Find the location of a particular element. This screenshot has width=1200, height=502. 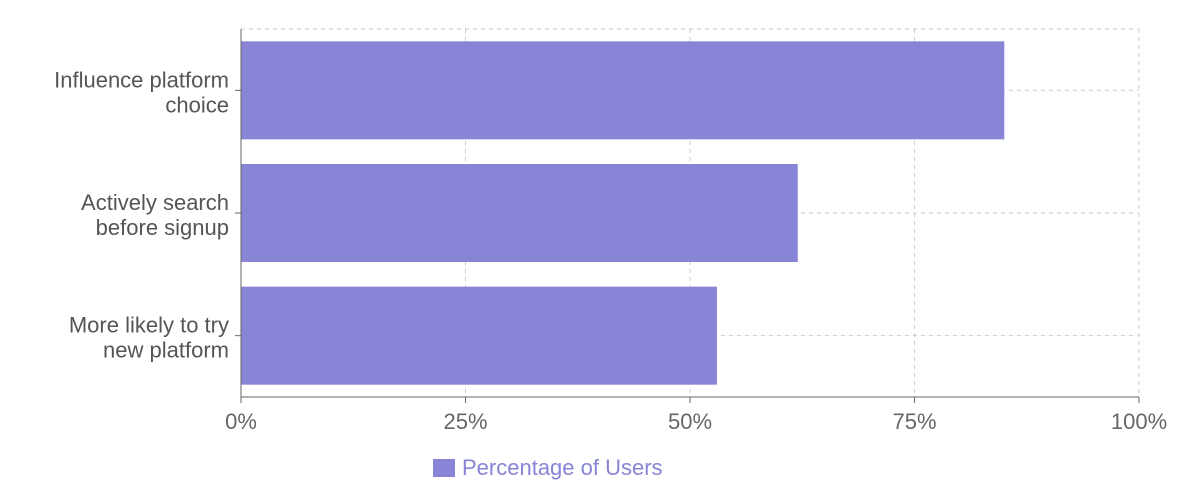

x-tick-label: 0% is located at coordinates (241, 421).